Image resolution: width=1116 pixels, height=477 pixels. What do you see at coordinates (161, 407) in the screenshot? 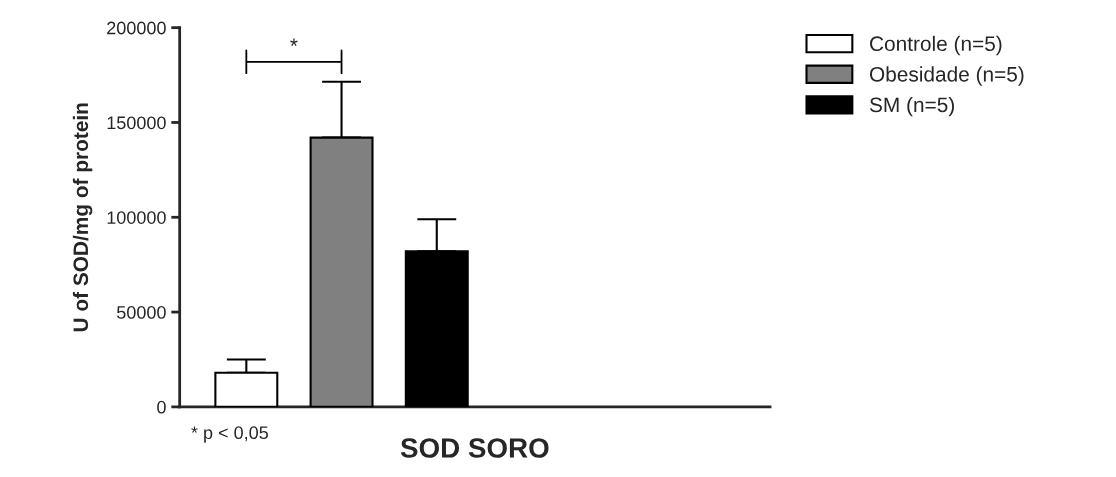
I see `y-tick-label: 0` at bounding box center [161, 407].